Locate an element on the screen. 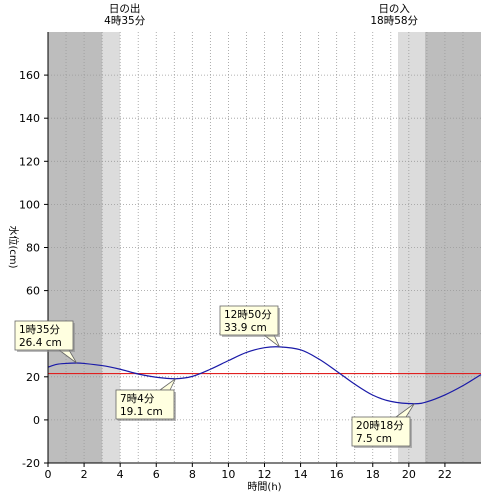  sunset-label: 日の入 is located at coordinates (394, 9).